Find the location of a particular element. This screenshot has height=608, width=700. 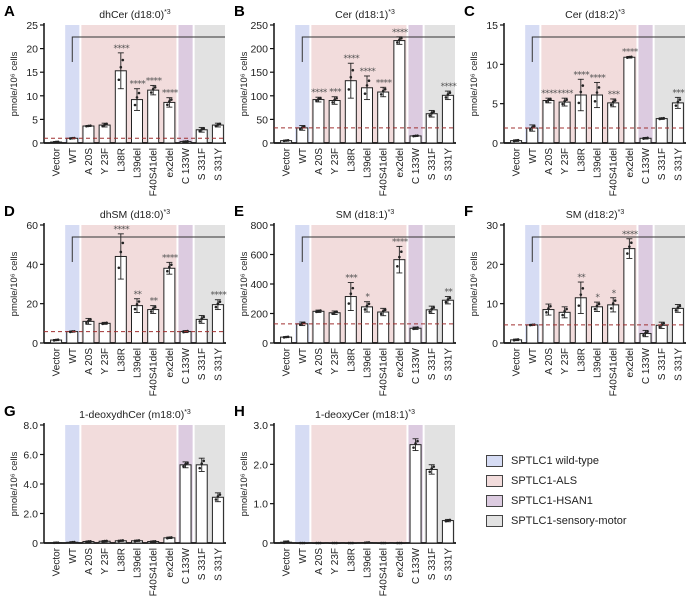

panel-letter: H is located at coordinates (239, 411).